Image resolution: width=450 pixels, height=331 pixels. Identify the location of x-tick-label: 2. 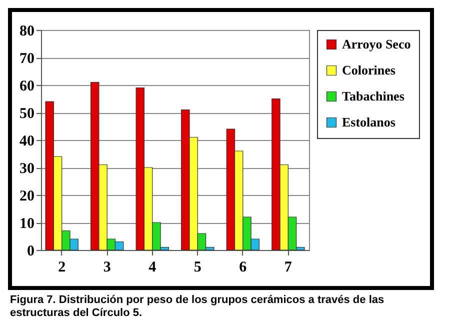
(62, 268).